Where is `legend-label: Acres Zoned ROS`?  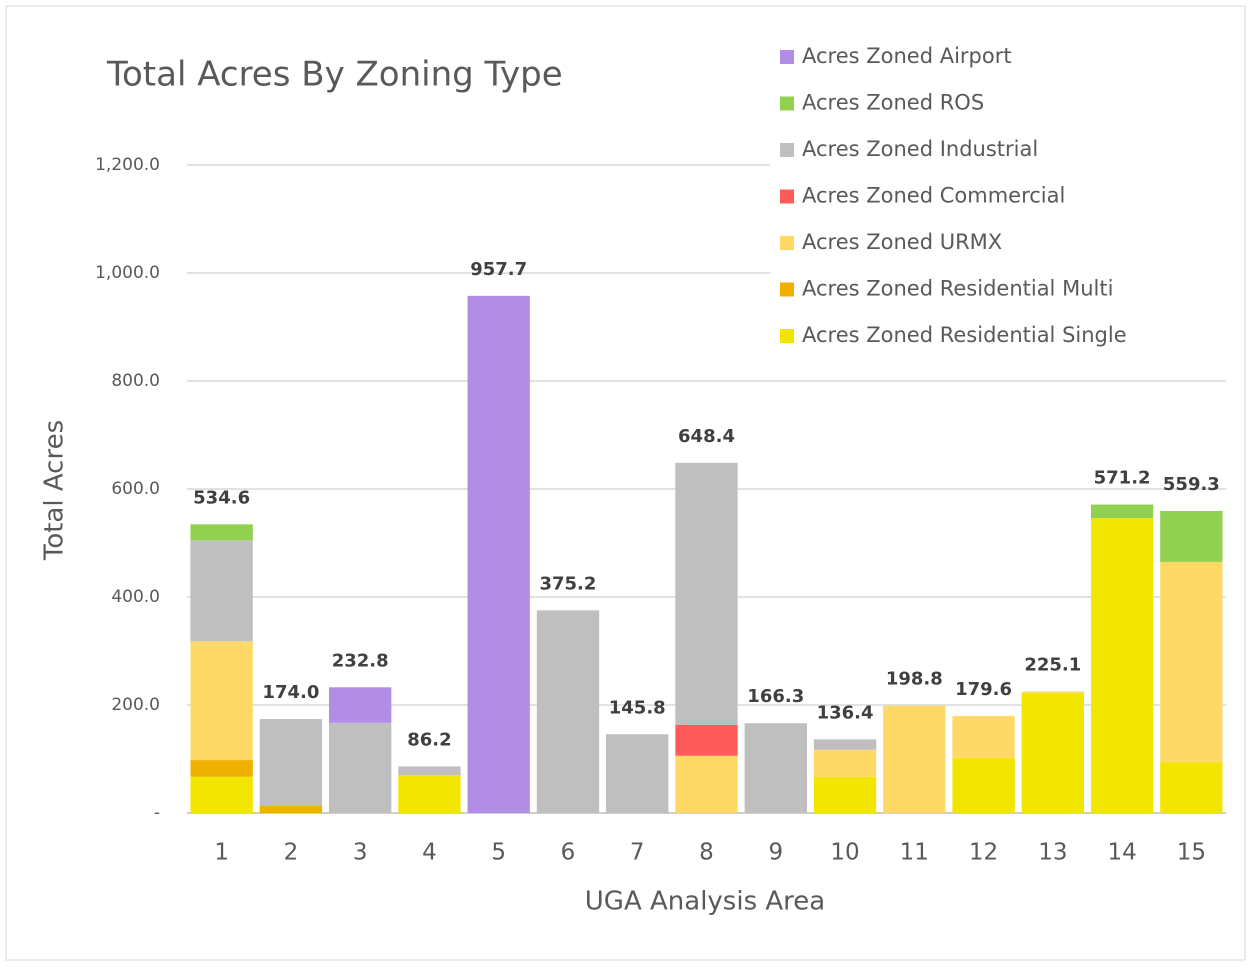
legend-label: Acres Zoned ROS is located at coordinates (893, 103).